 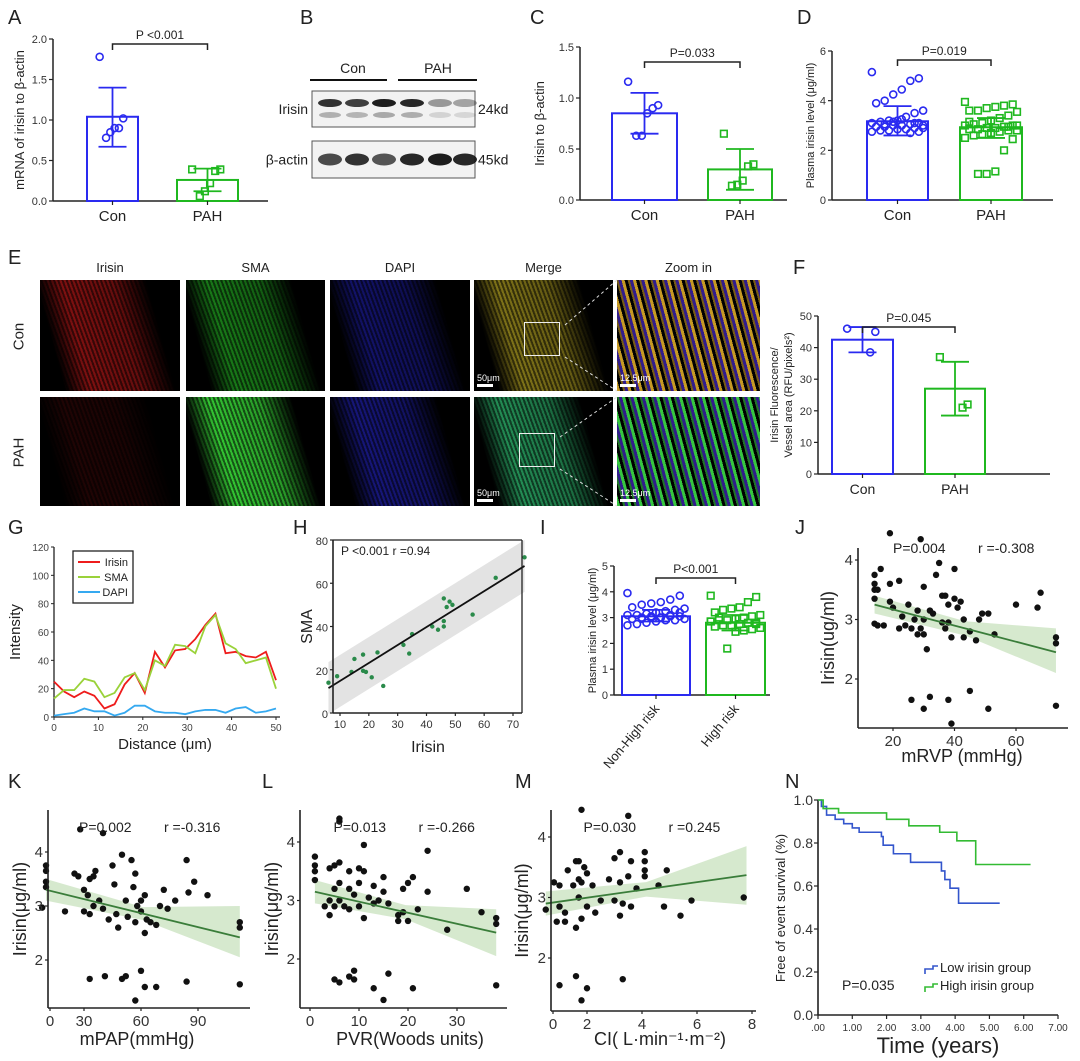 I want to click on panel-letter: K, so click(x=15, y=782).